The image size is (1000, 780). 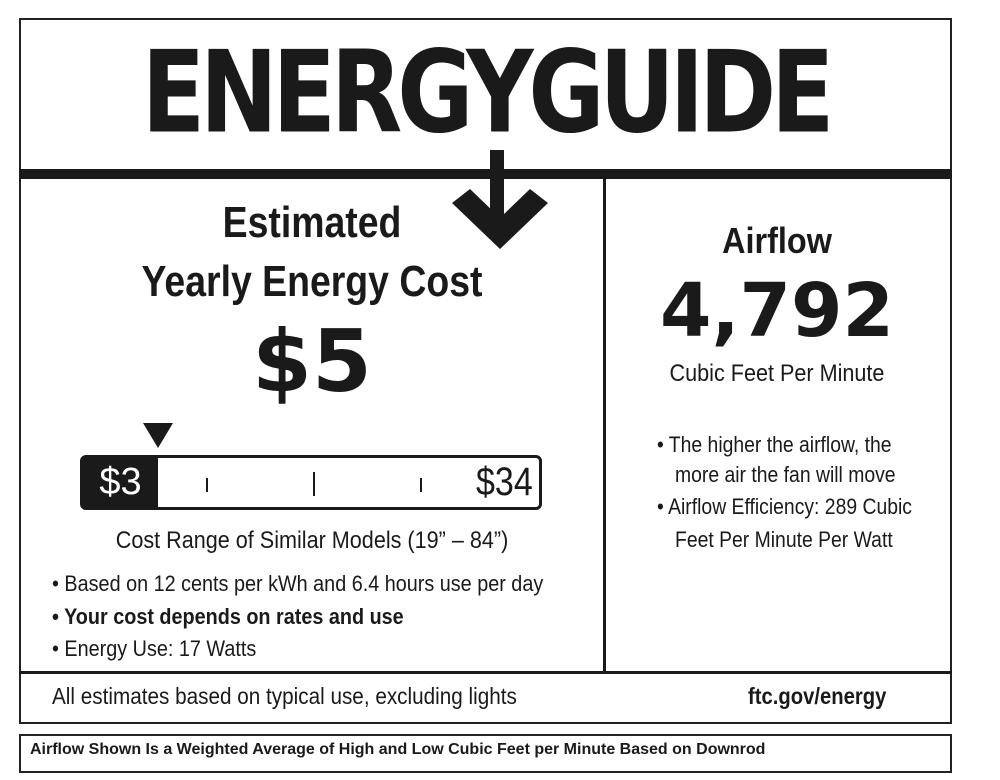 I want to click on cost-marker-icon, so click(x=158, y=435).